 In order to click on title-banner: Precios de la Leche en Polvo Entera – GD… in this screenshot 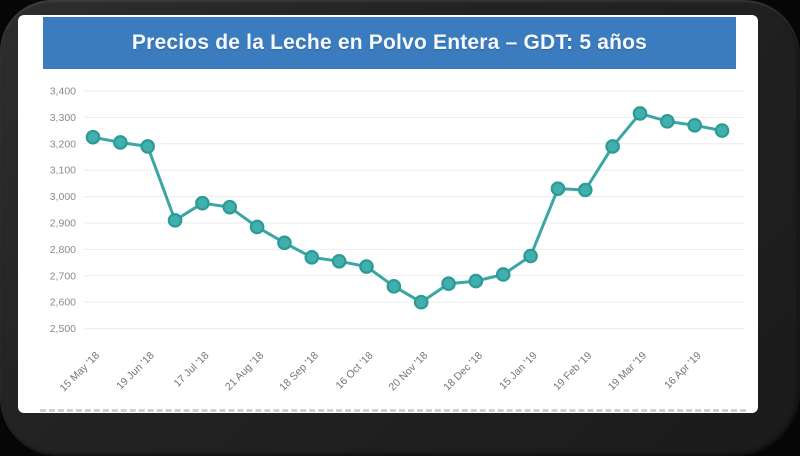, I will do `click(389, 43)`.